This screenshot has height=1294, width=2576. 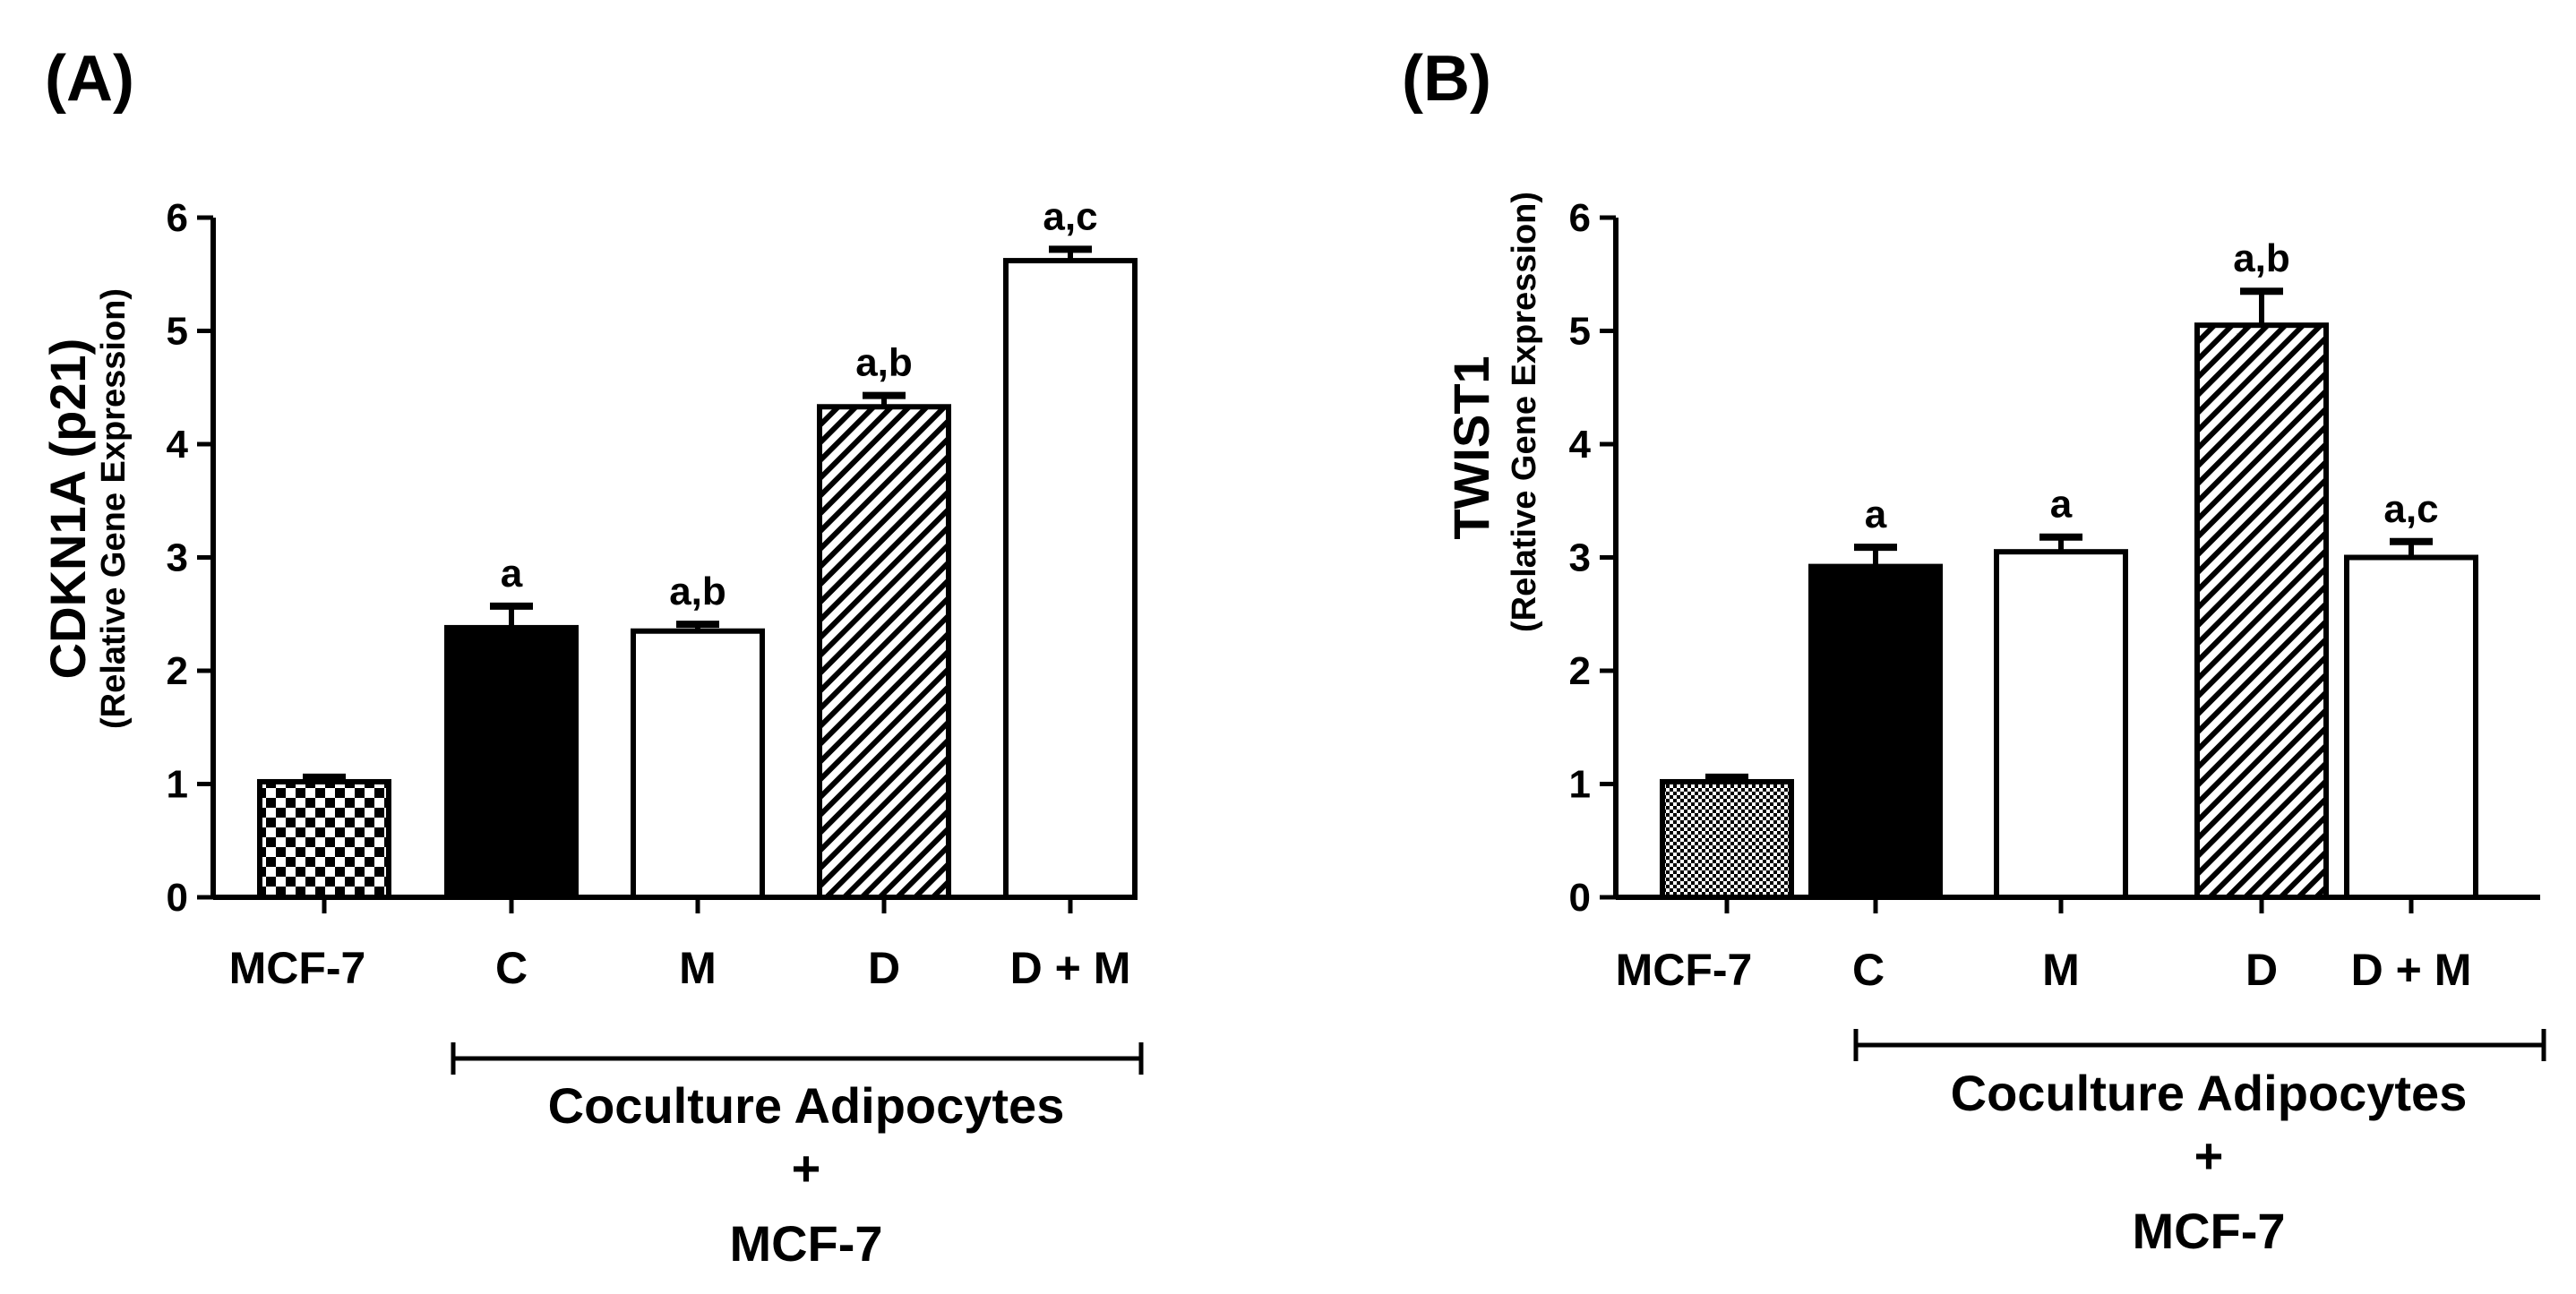 What do you see at coordinates (2208, 1231) in the screenshot?
I see `panel-b-group-line-3: MCF-7` at bounding box center [2208, 1231].